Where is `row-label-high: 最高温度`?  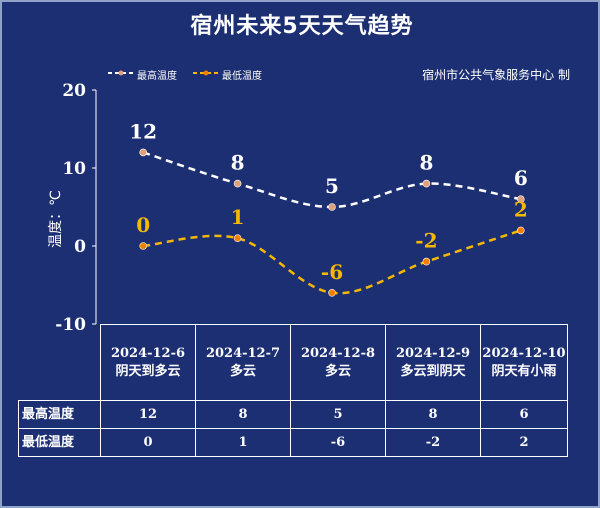
row-label-high: 最高温度 is located at coordinates (59, 414).